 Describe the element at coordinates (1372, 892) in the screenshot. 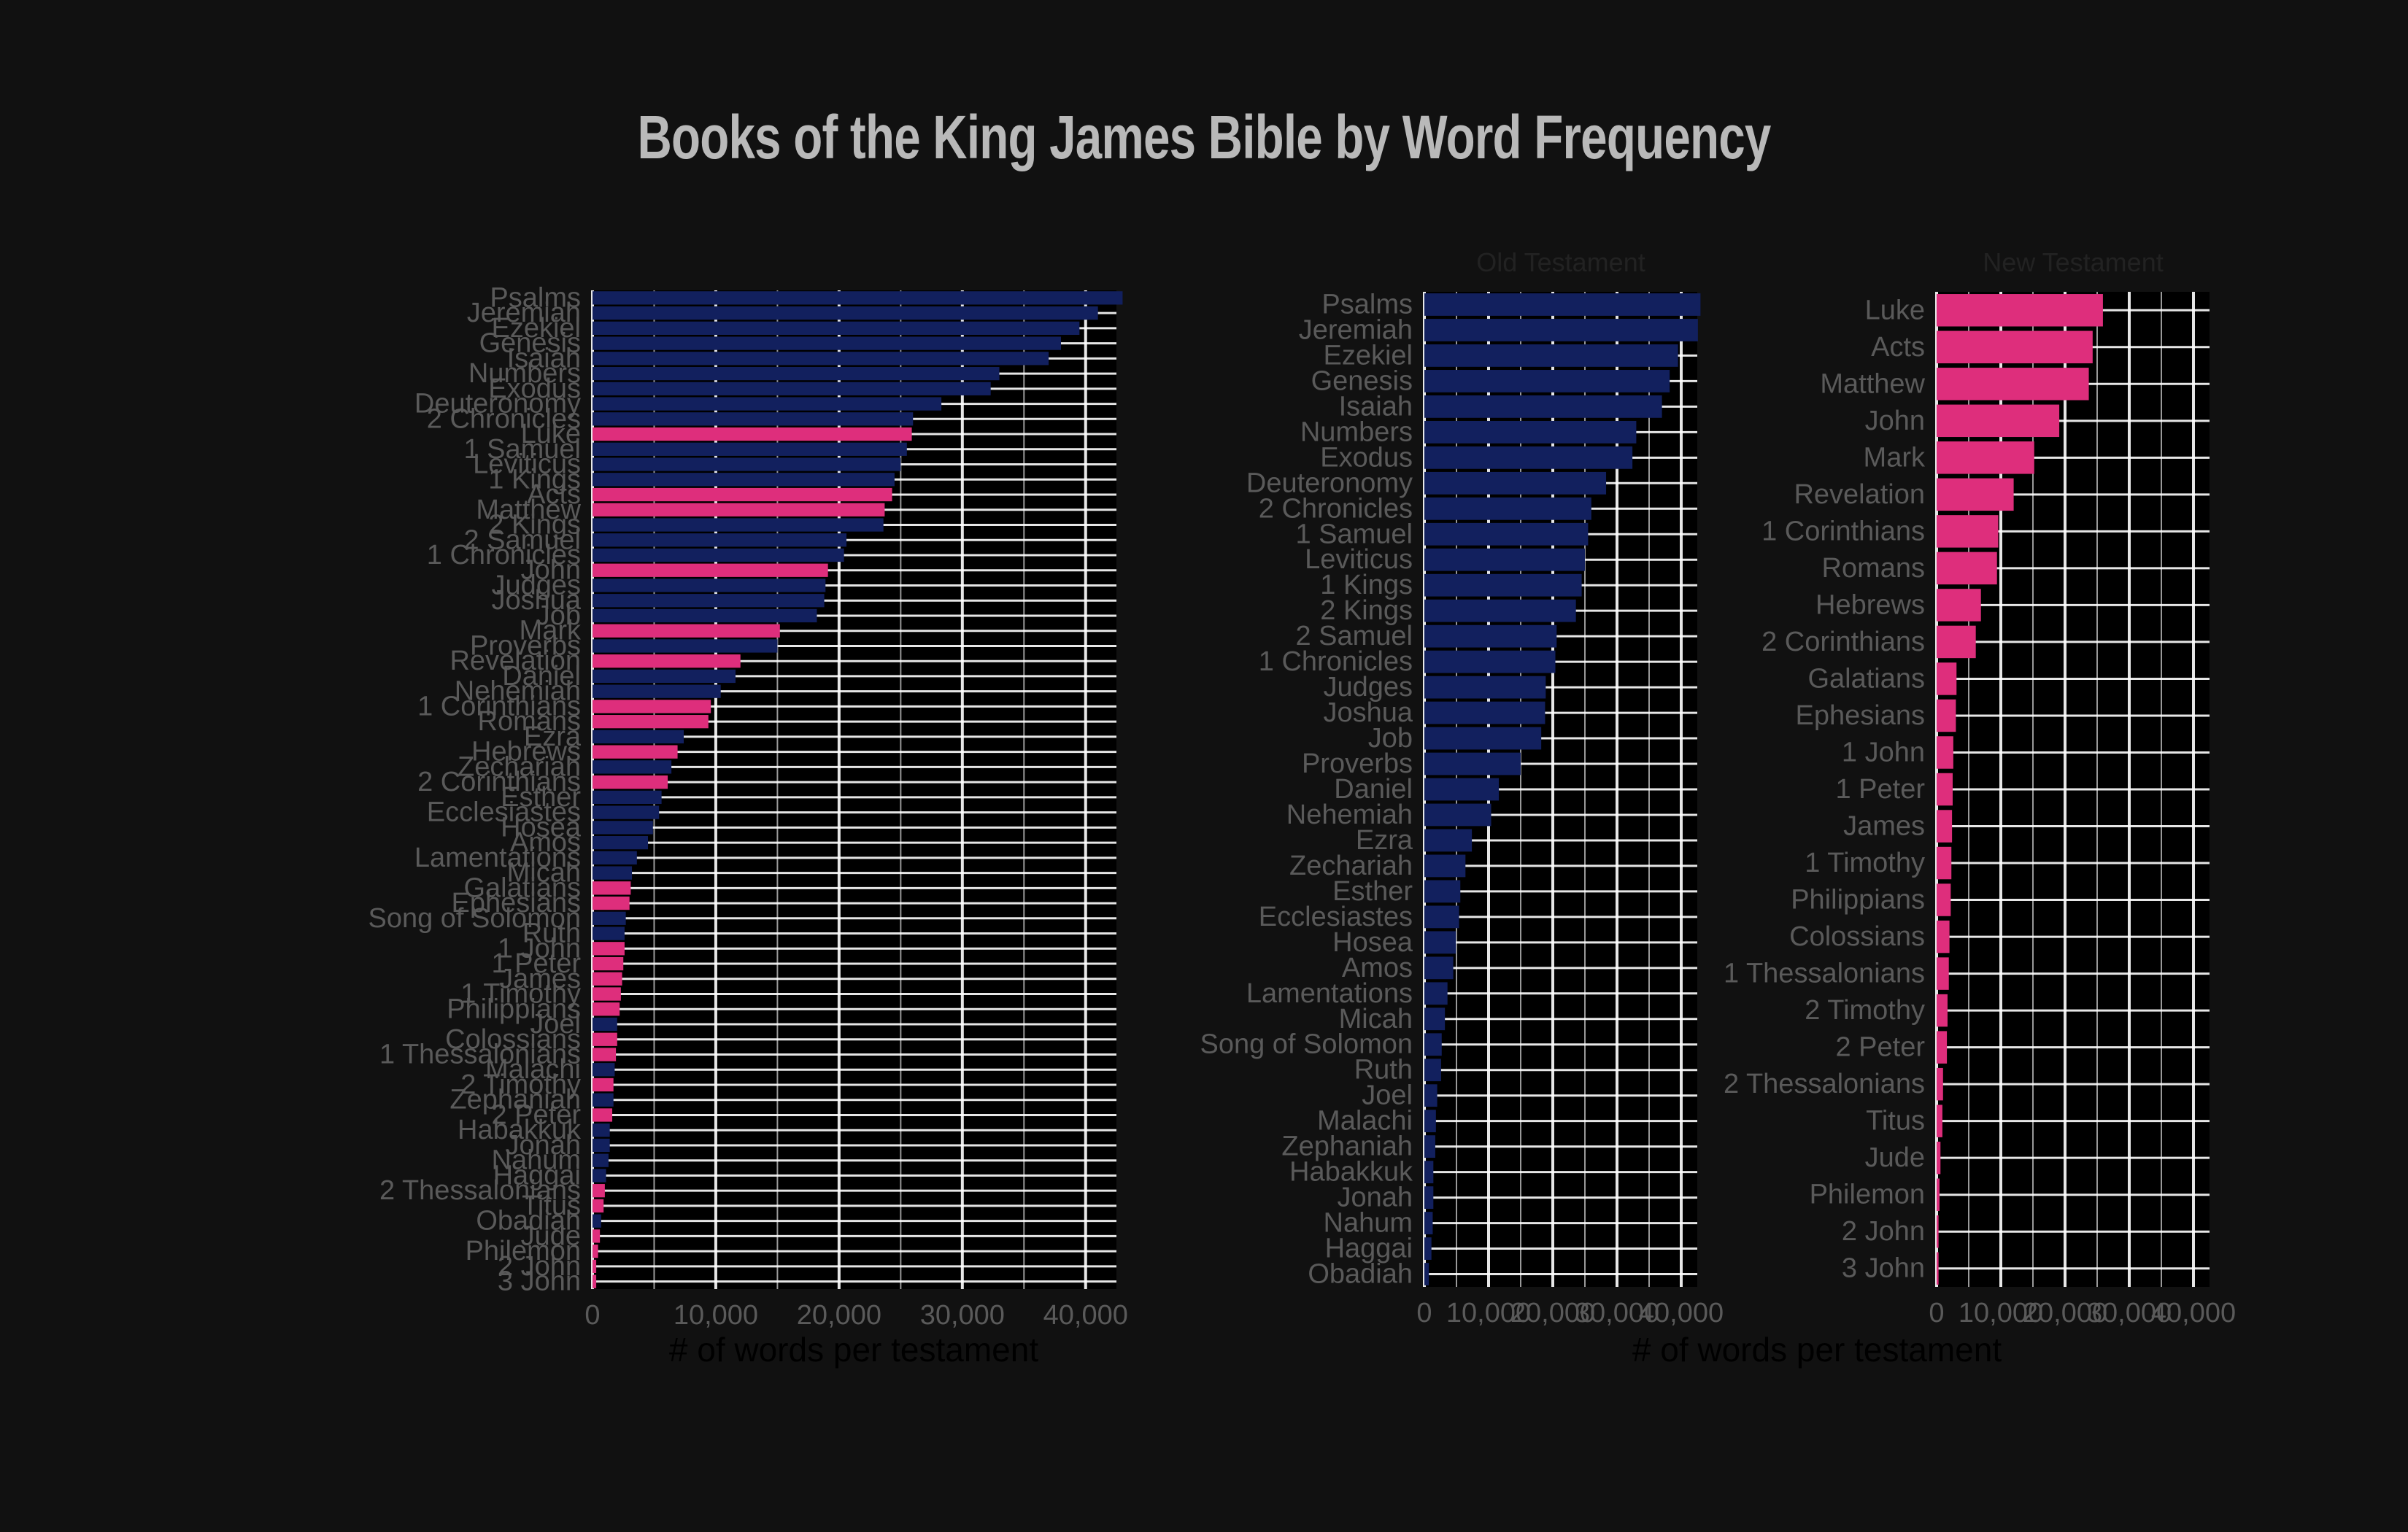

I see `y-tick-label: Esther` at that location.